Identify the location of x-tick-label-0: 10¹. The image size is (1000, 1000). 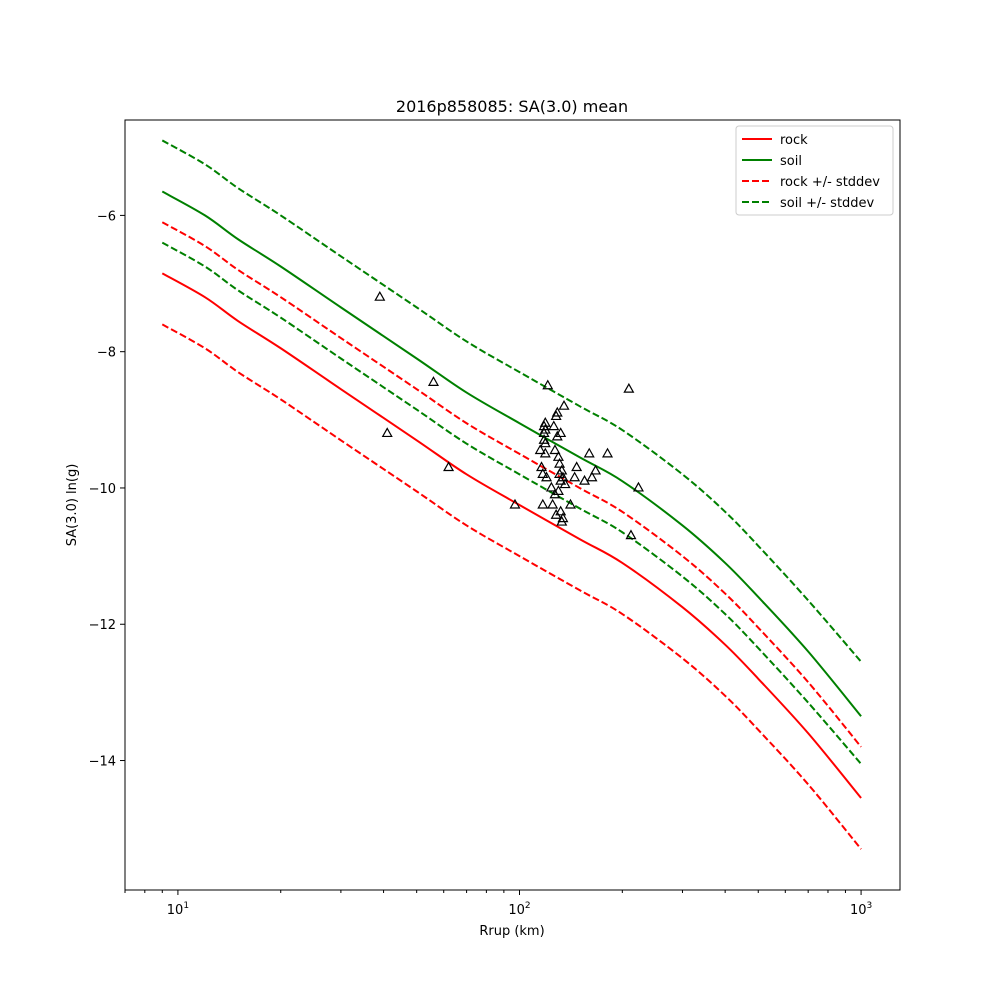
(178, 909).